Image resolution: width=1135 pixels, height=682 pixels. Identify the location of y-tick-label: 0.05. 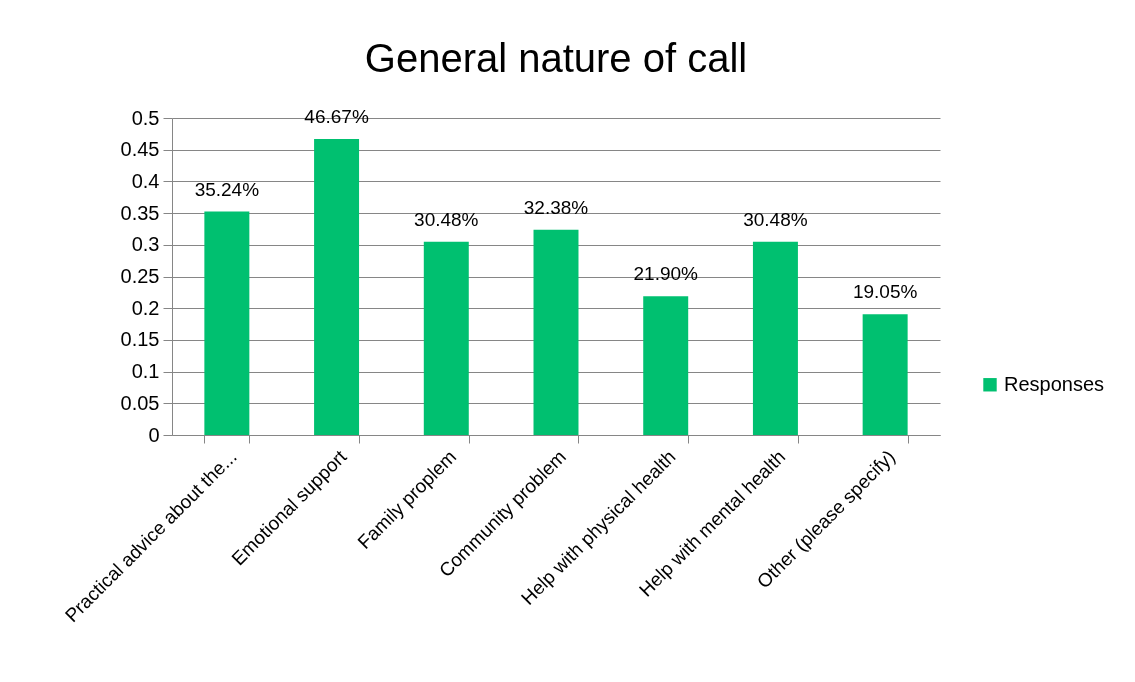
(140, 402).